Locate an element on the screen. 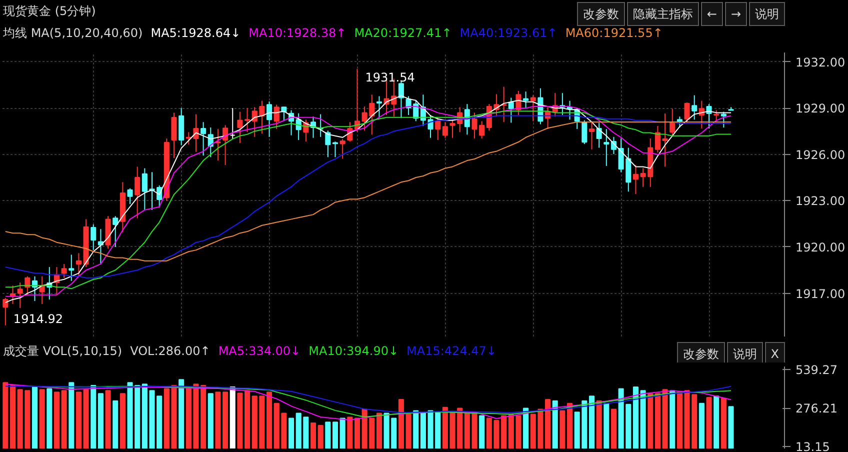 The image size is (848, 452). text: MA15:424.47↓ is located at coordinates (451, 351).